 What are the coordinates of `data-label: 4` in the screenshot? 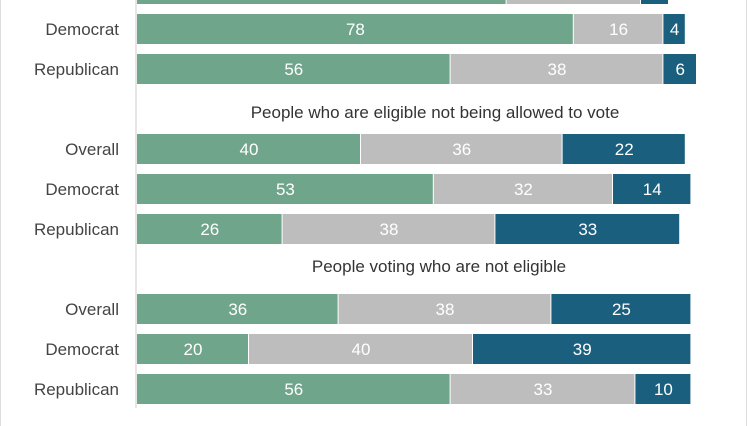 It's located at (674, 29).